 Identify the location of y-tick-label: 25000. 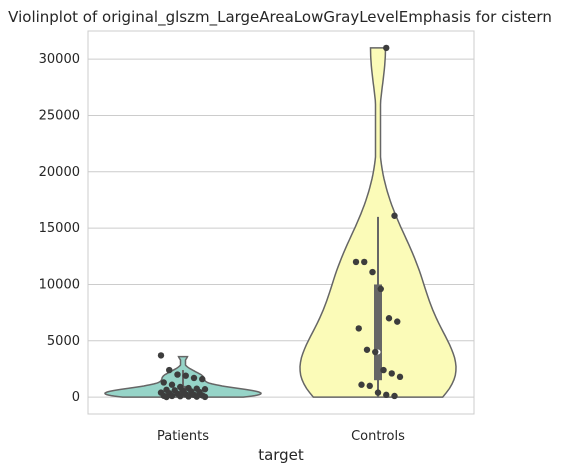
(59, 115).